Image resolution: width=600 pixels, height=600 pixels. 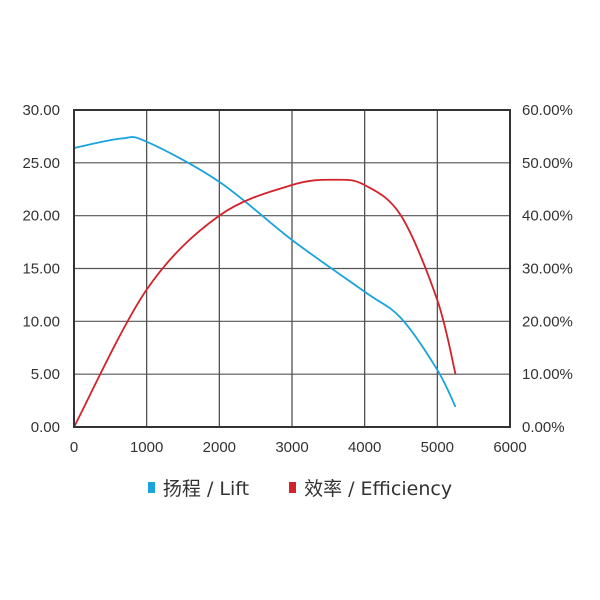 What do you see at coordinates (45, 427) in the screenshot?
I see `y-tick-label: 0.00` at bounding box center [45, 427].